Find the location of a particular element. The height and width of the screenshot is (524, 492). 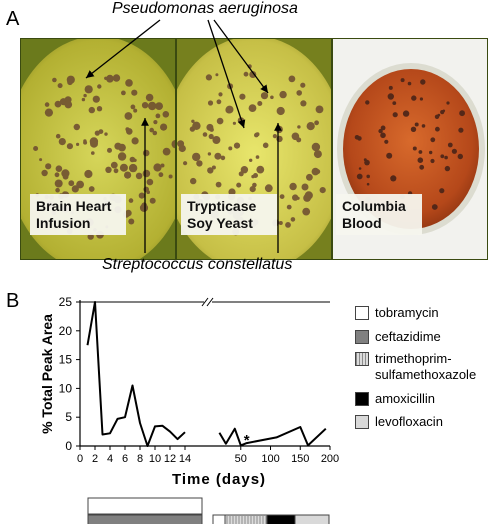

x-tick-label: 150 is located at coordinates (300, 459).